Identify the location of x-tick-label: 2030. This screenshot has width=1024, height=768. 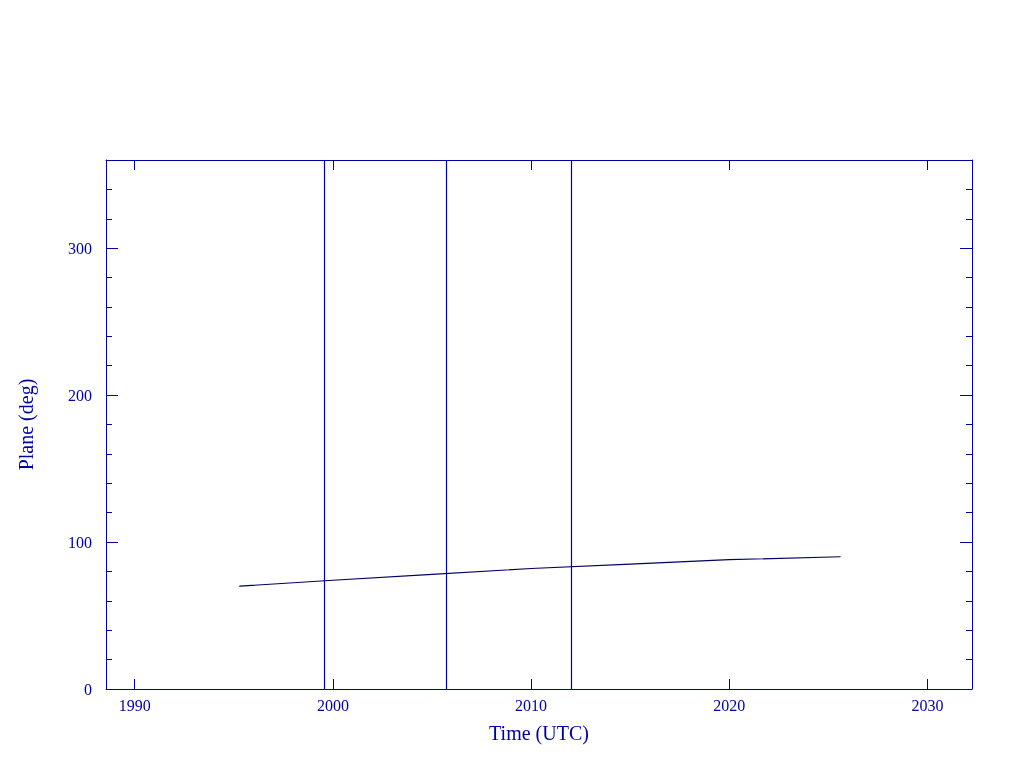
(927, 705).